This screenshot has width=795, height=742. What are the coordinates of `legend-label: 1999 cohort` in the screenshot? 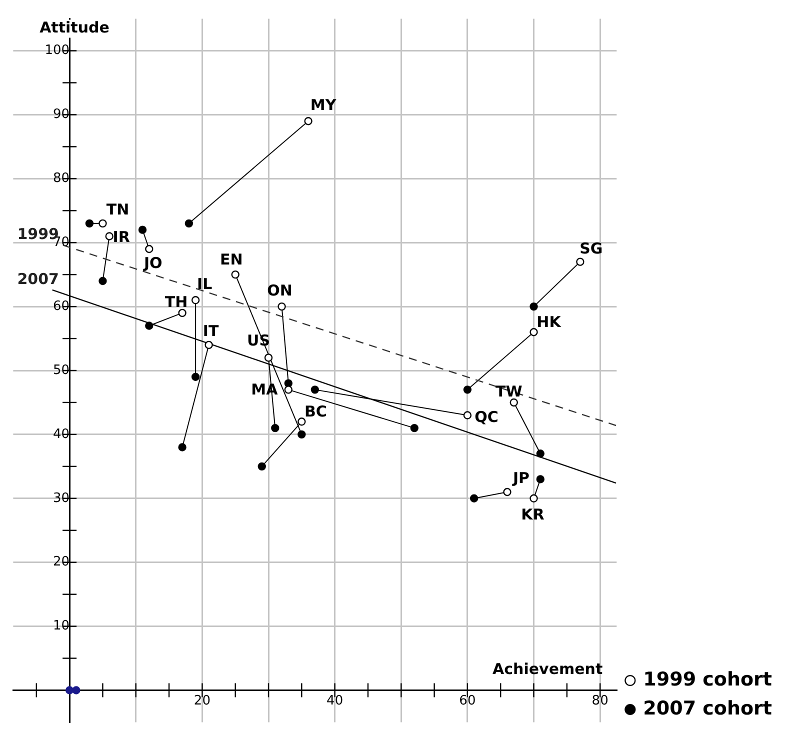 It's located at (707, 679).